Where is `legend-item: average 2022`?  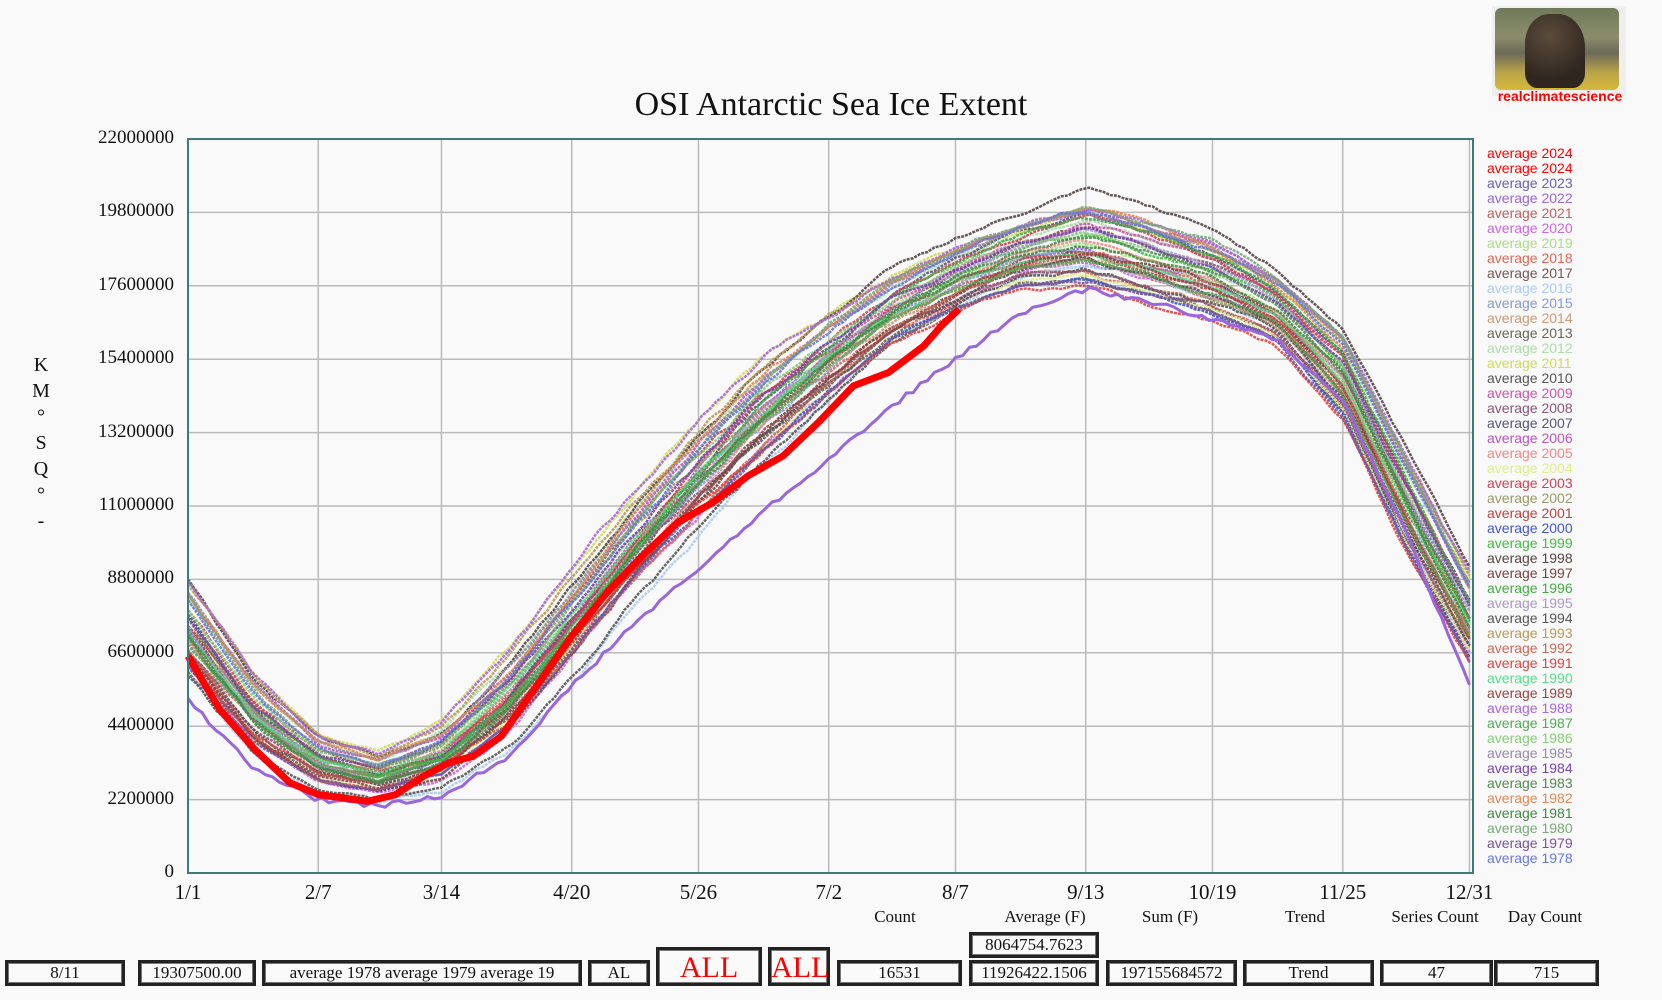
legend-item: average 2022 is located at coordinates (1530, 198).